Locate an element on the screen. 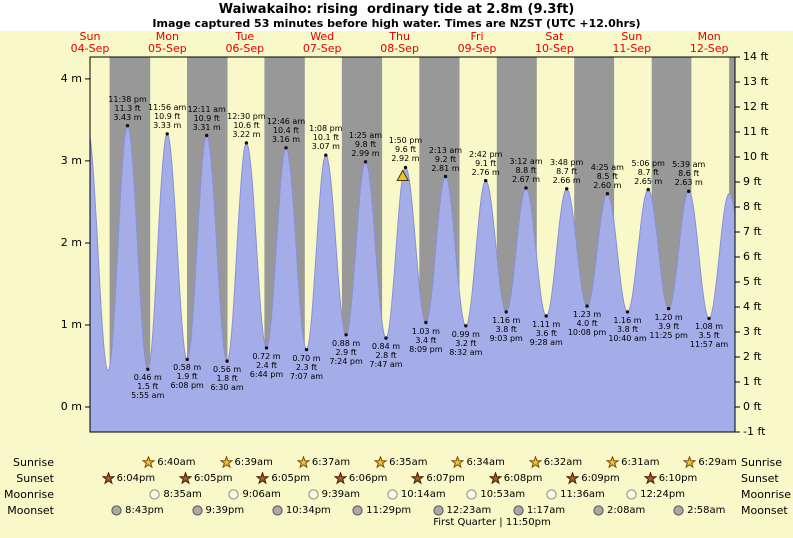  day-name: Sun is located at coordinates (90, 36).